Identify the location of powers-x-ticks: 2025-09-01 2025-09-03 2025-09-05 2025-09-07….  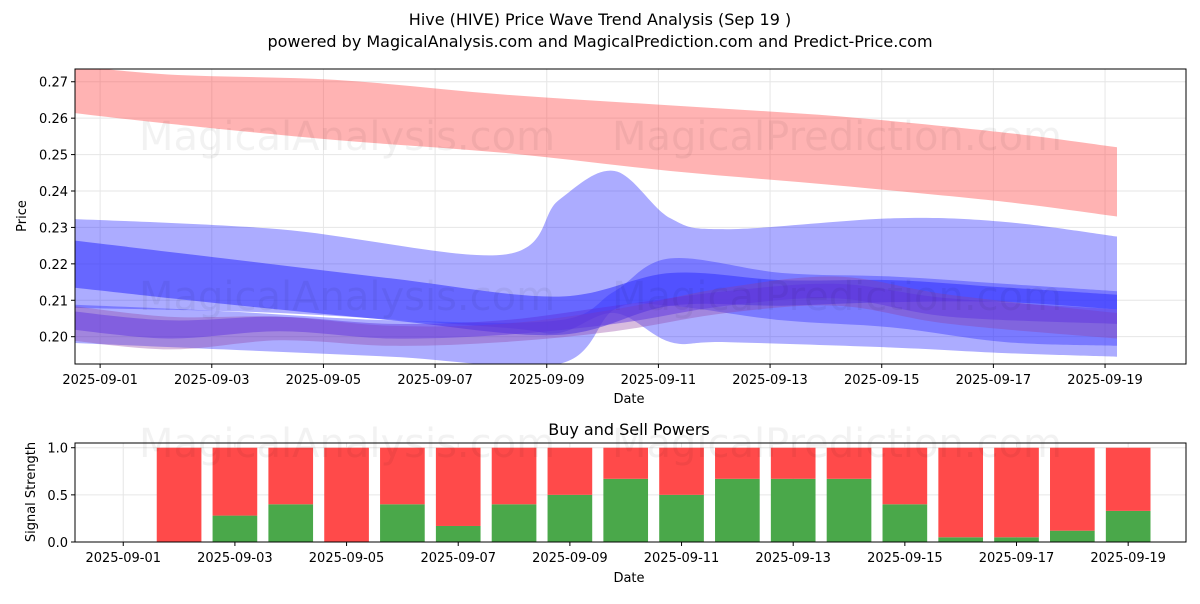
(625, 554).